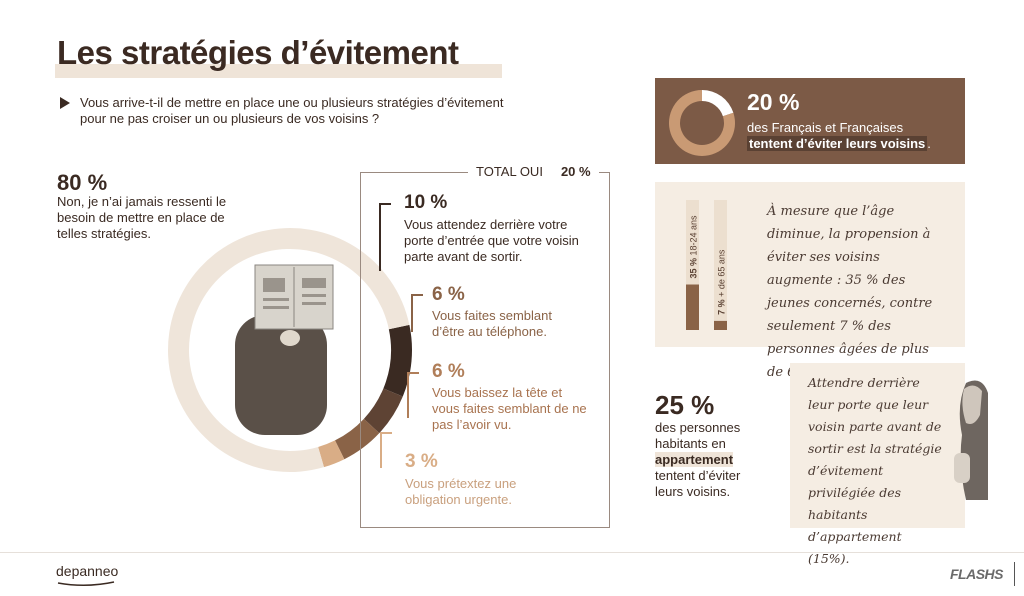 The height and width of the screenshot is (596, 1024). Describe the element at coordinates (512, 552) in the screenshot. I see `footer-divider` at that location.